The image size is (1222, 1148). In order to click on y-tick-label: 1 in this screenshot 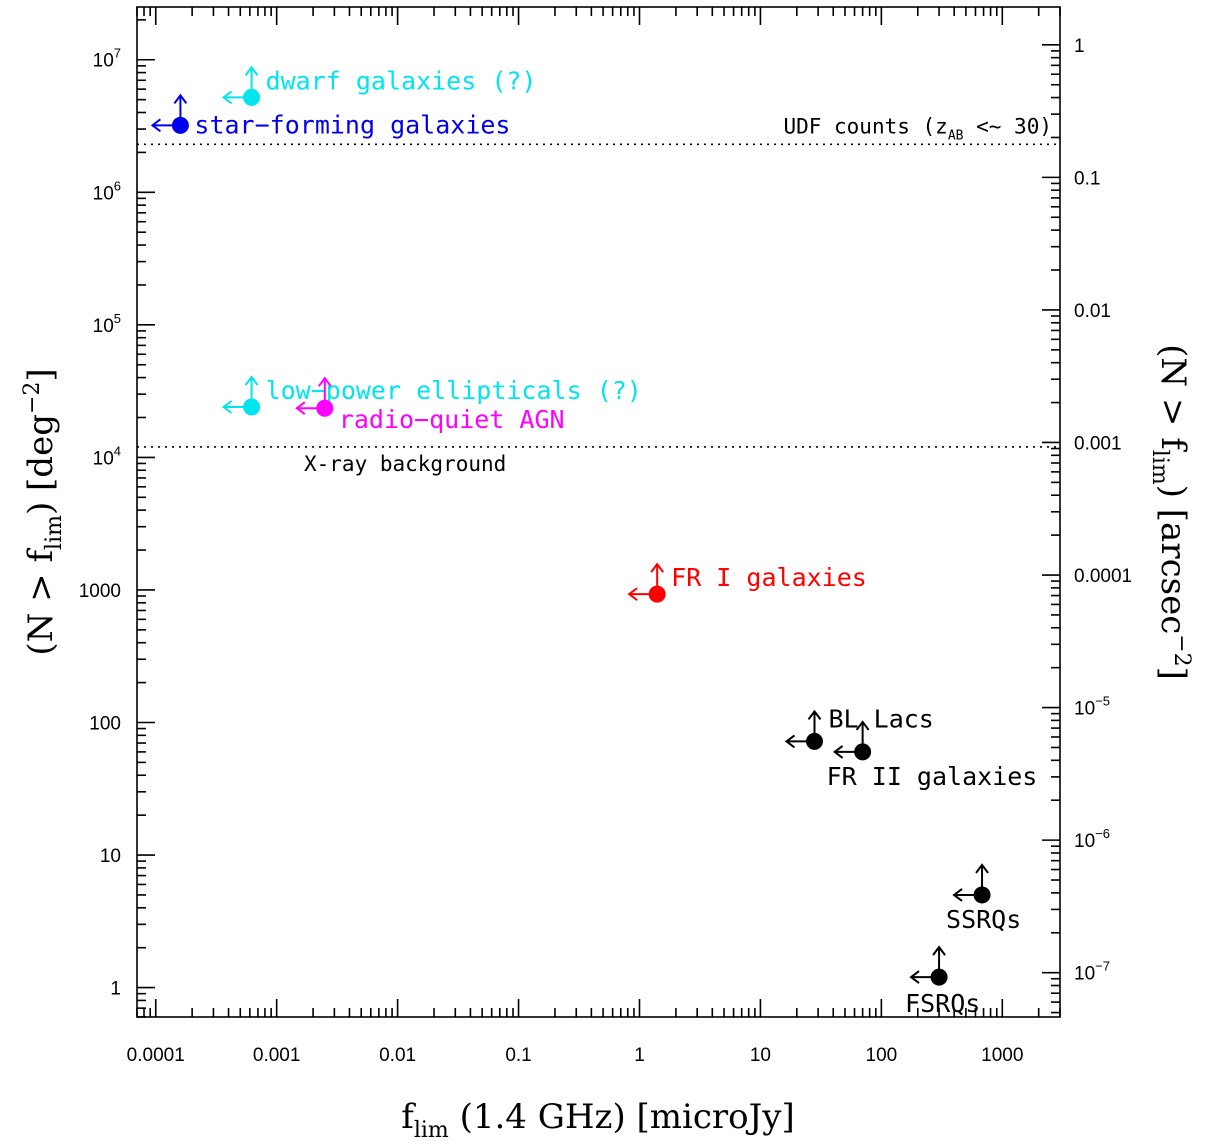, I will do `click(115, 989)`.